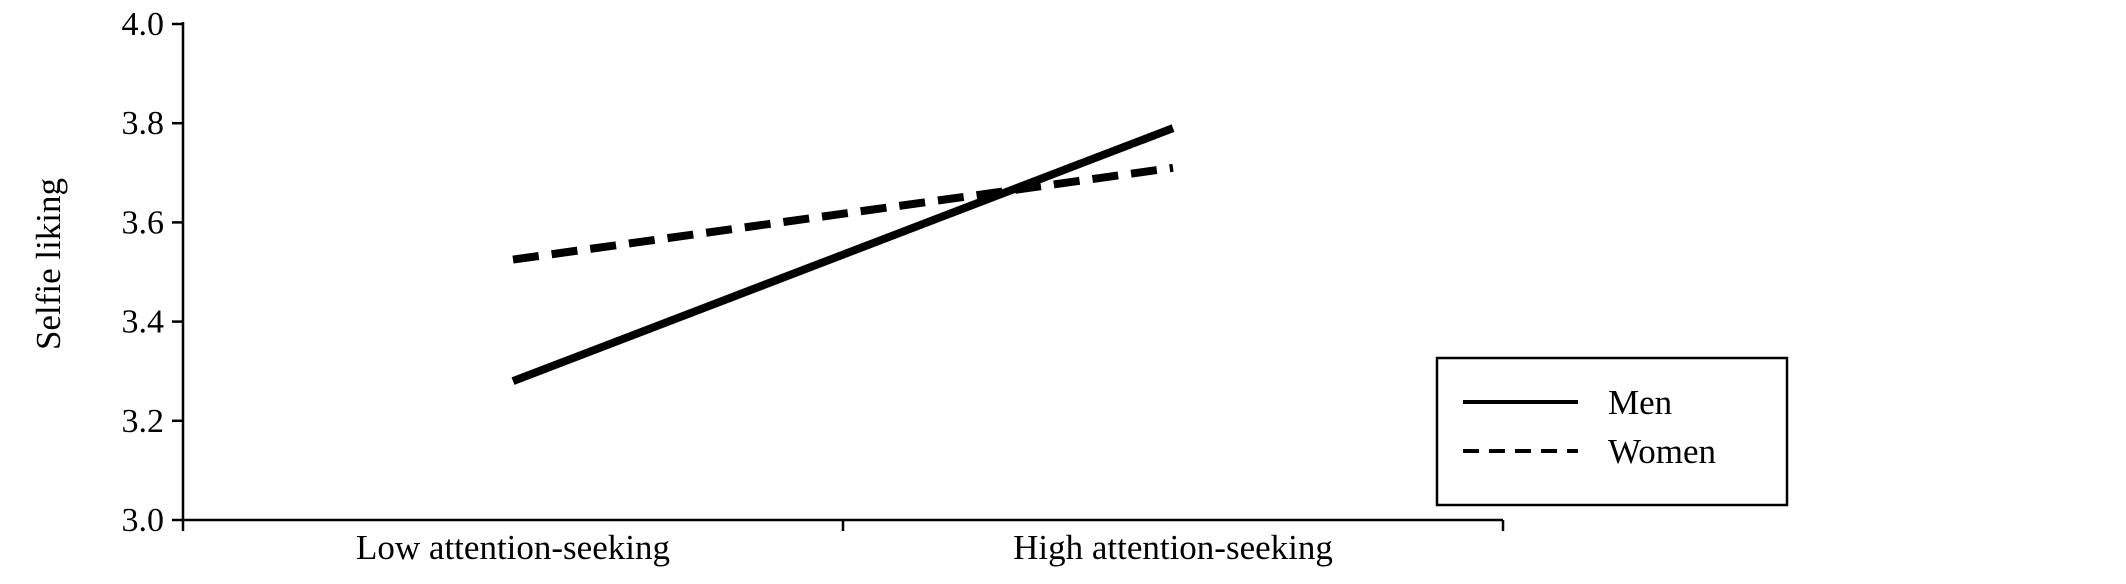  What do you see at coordinates (143, 123) in the screenshot?
I see `y-tick-label: 3.8` at bounding box center [143, 123].